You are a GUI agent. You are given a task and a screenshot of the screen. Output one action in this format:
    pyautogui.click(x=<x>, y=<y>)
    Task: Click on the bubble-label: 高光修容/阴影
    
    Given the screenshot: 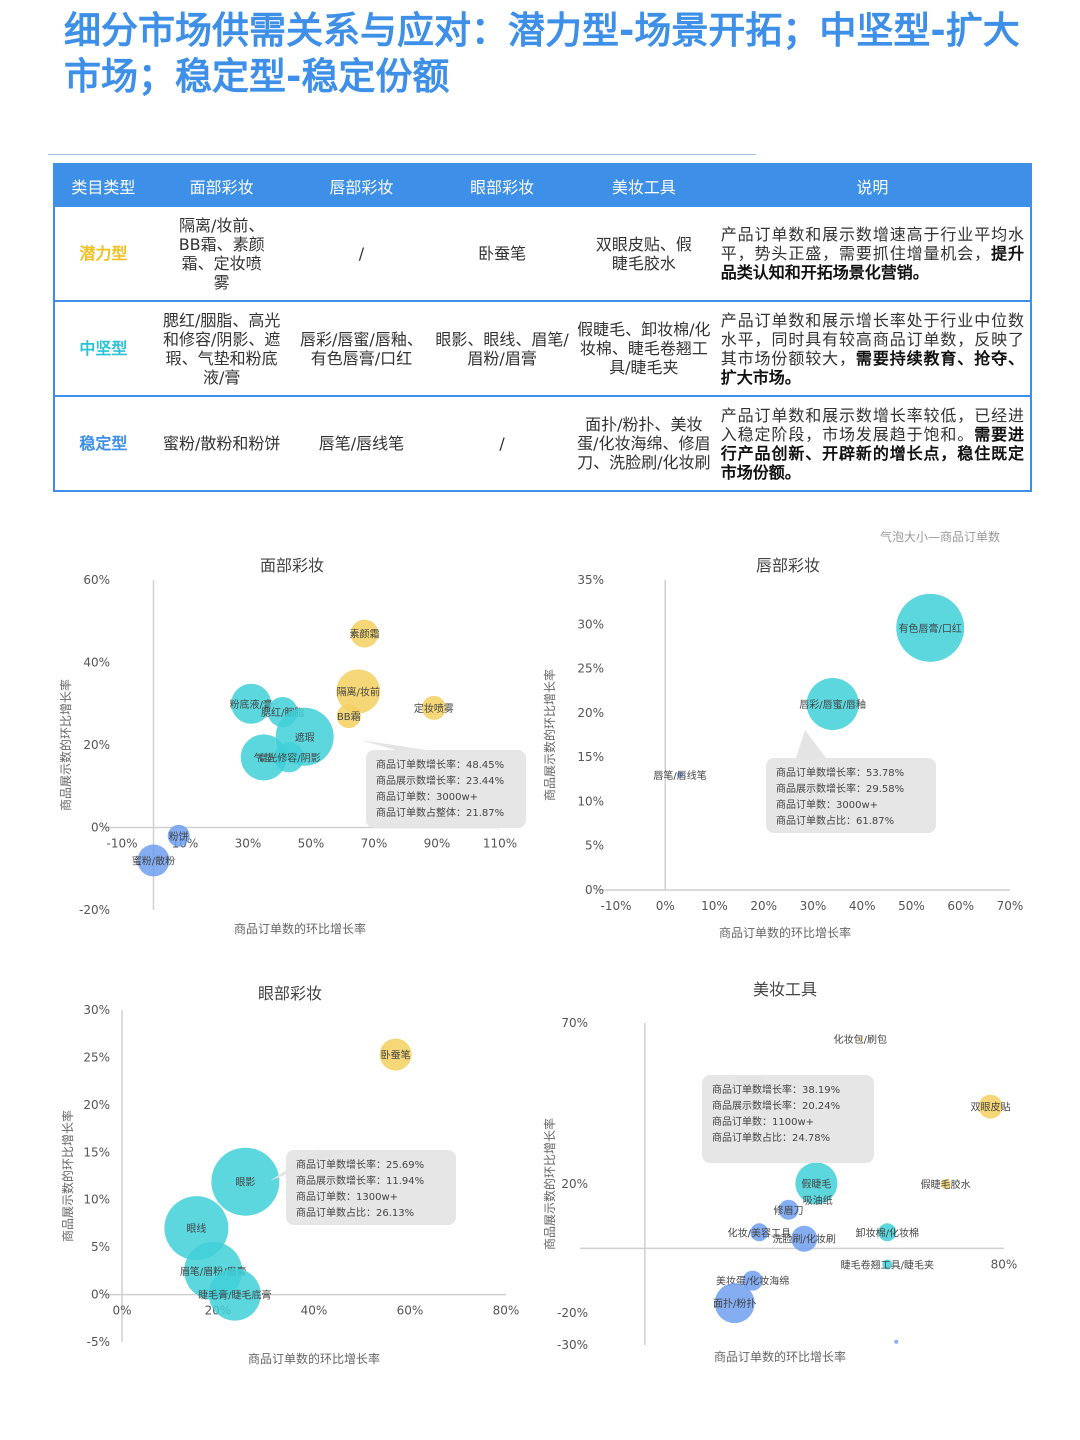 What is the action you would take?
    pyautogui.click(x=288, y=757)
    